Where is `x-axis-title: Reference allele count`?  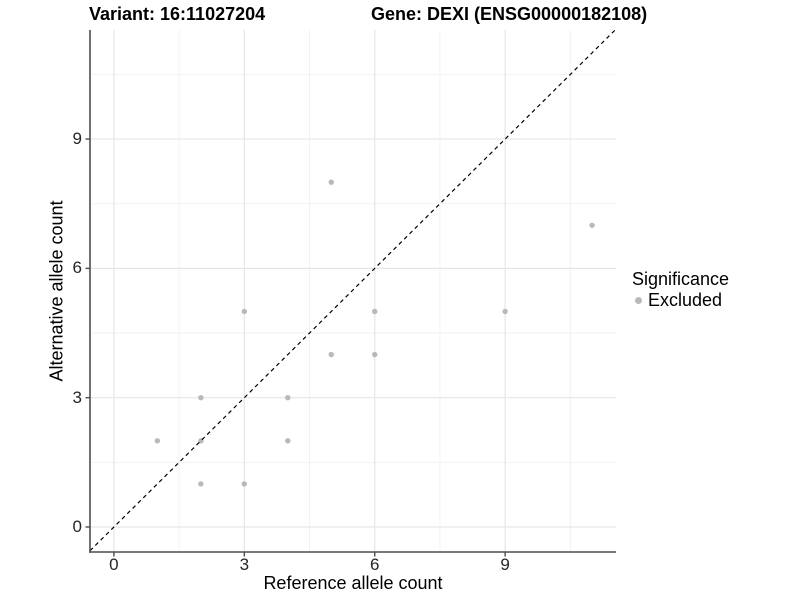
x-axis-title: Reference allele count is located at coordinates (353, 583).